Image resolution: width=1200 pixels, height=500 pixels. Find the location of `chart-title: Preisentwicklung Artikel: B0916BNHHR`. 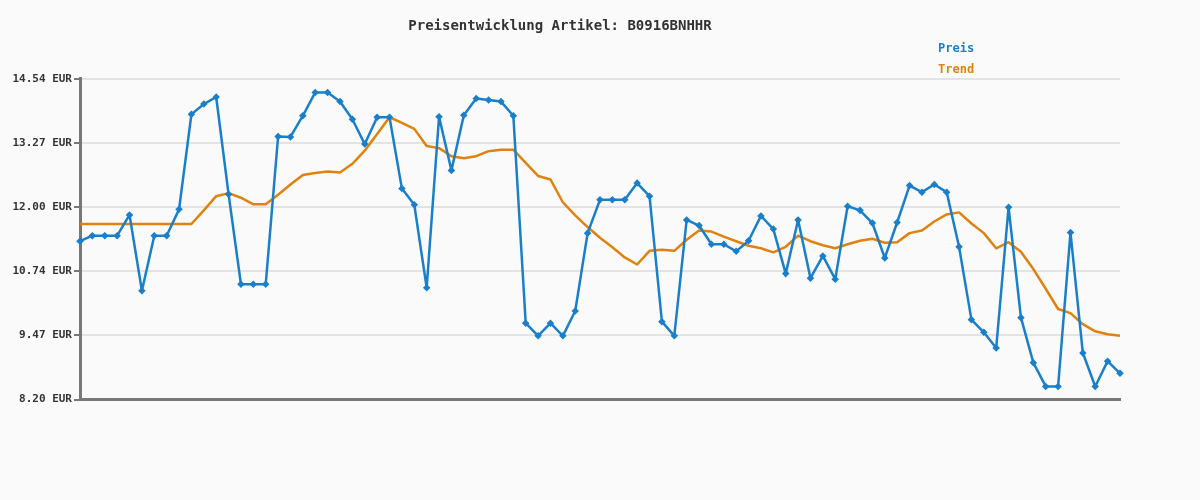

chart-title: Preisentwicklung Artikel: B0916BNHHR is located at coordinates (560, 25).